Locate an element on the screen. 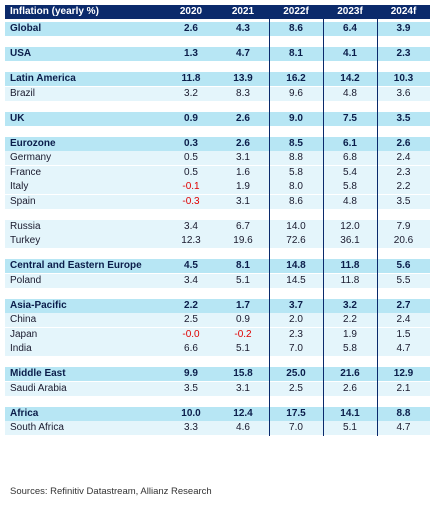  row-value: 1.3 is located at coordinates (191, 53).